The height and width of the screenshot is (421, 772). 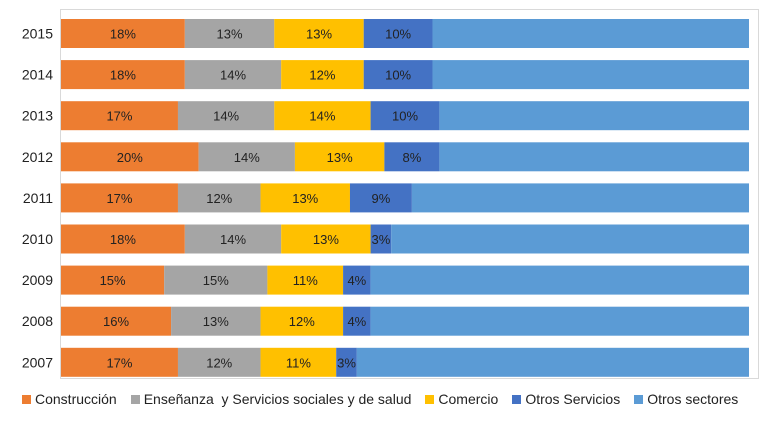 What do you see at coordinates (37, 116) in the screenshot?
I see `category-label: 2013` at bounding box center [37, 116].